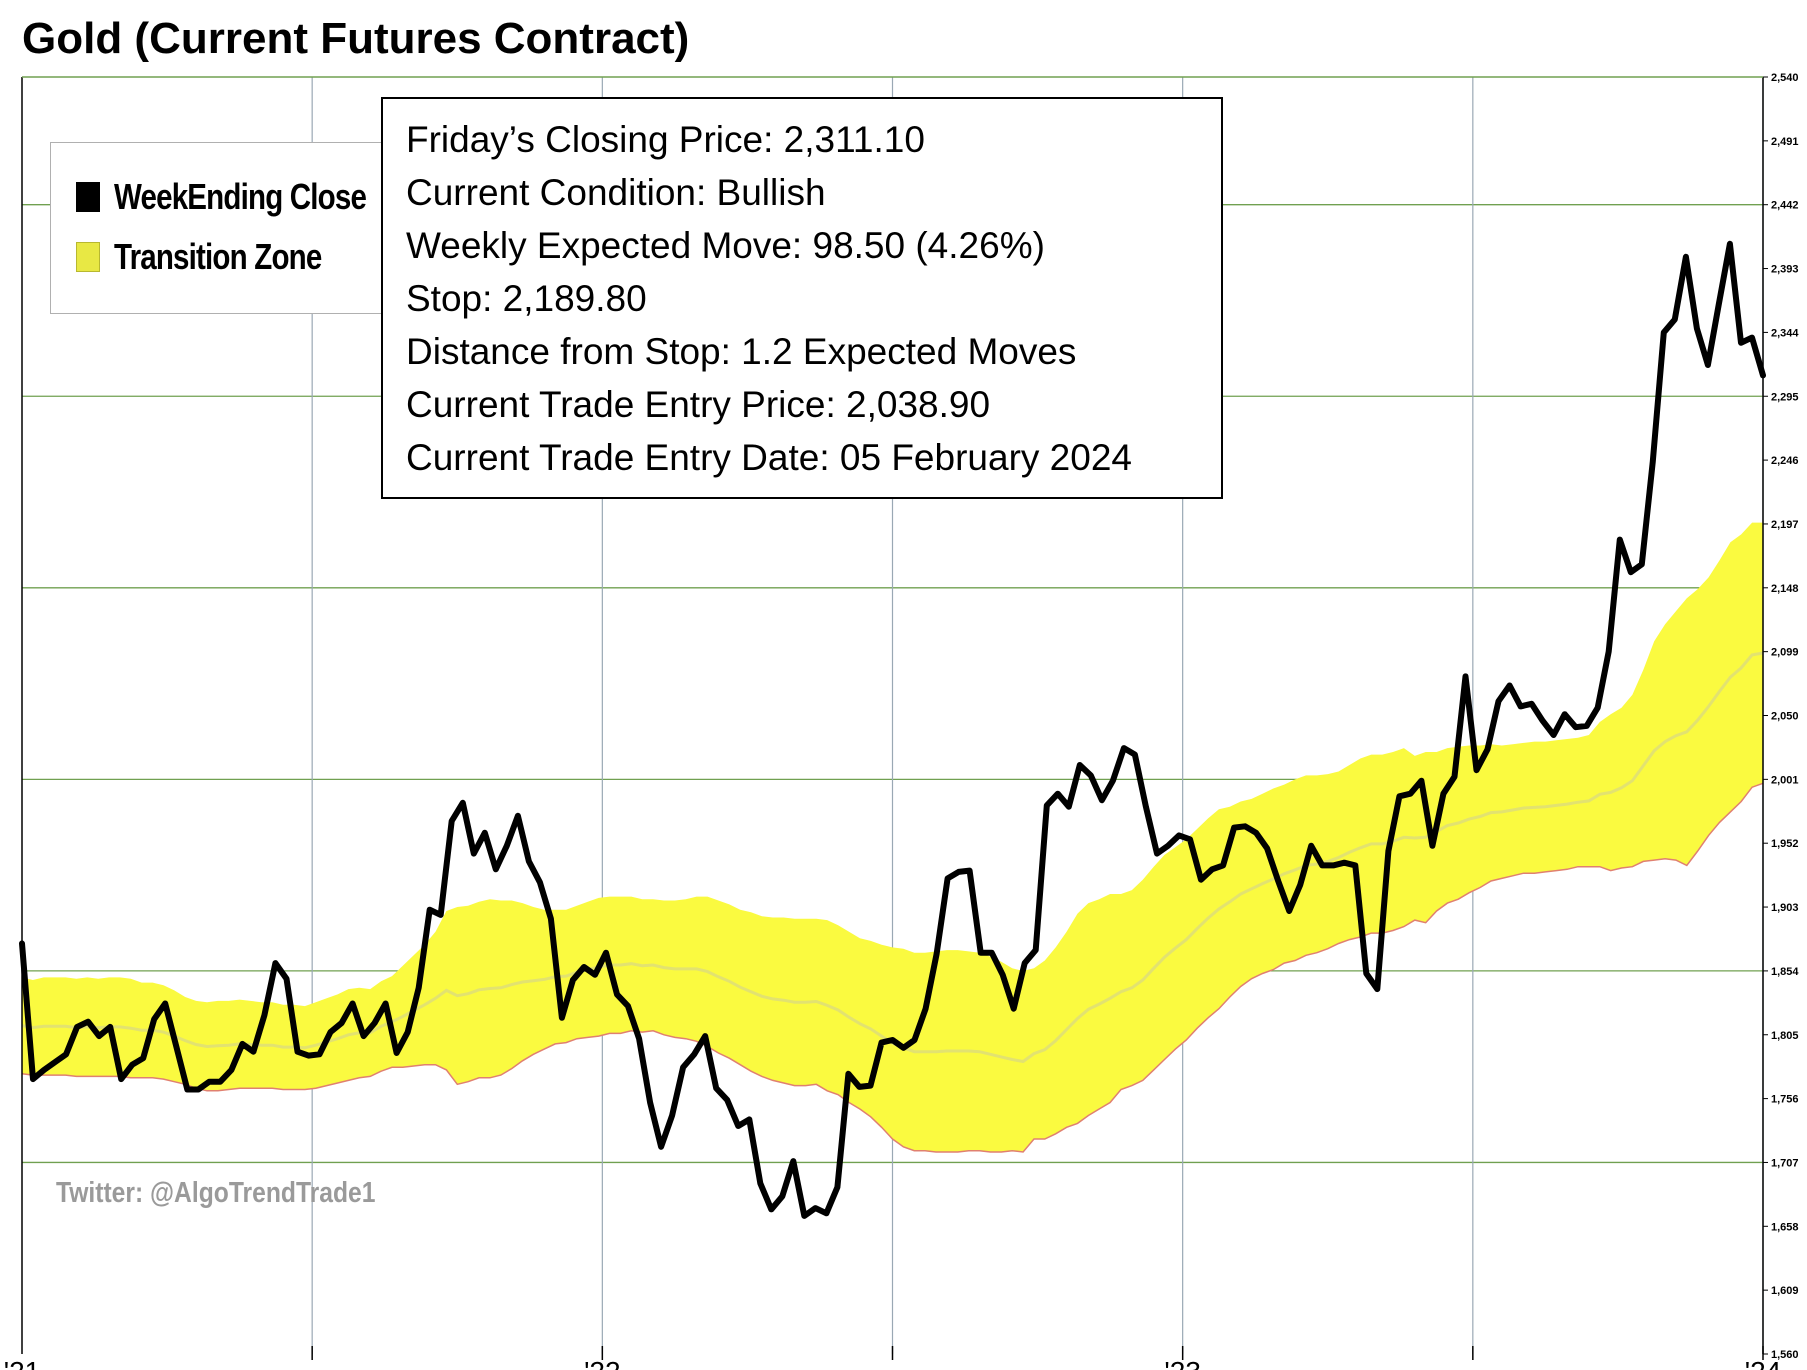 The width and height of the screenshot is (1807, 1370). Describe the element at coordinates (1182, 1363) in the screenshot. I see `x-tick-label: '23` at that location.